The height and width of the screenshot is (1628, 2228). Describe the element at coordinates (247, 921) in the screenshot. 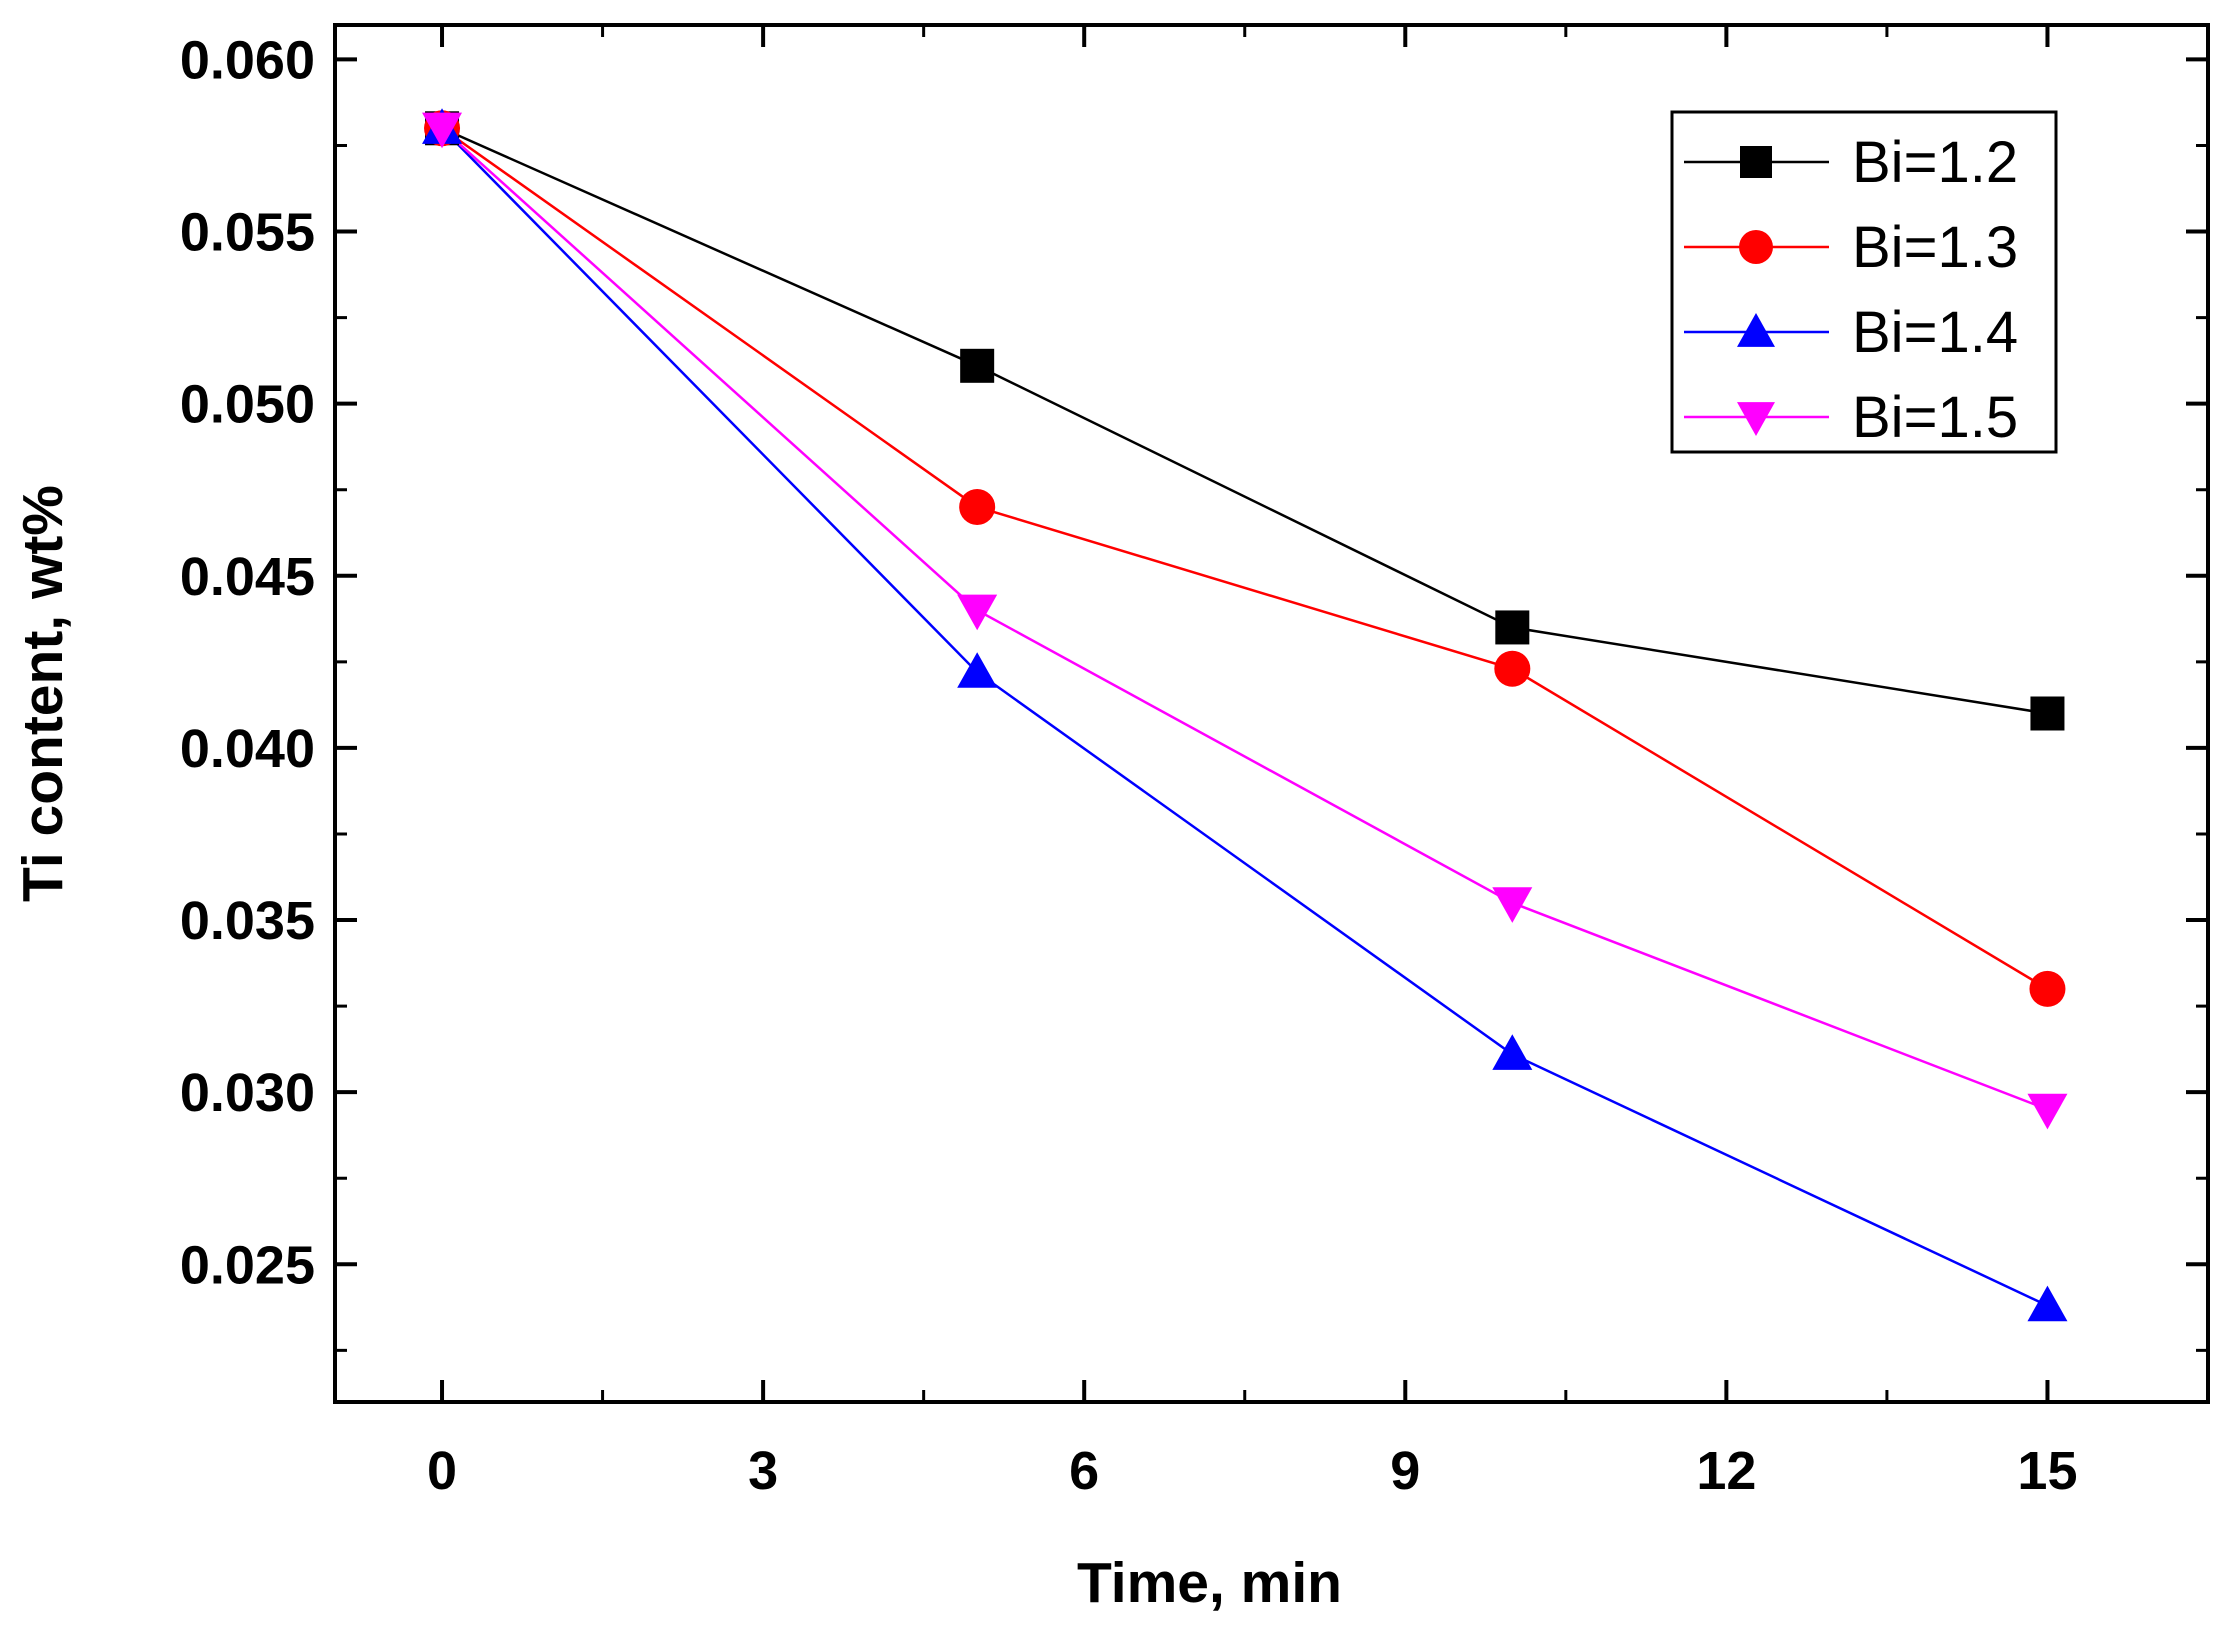

I see `y-tick-label: 0.035` at that location.